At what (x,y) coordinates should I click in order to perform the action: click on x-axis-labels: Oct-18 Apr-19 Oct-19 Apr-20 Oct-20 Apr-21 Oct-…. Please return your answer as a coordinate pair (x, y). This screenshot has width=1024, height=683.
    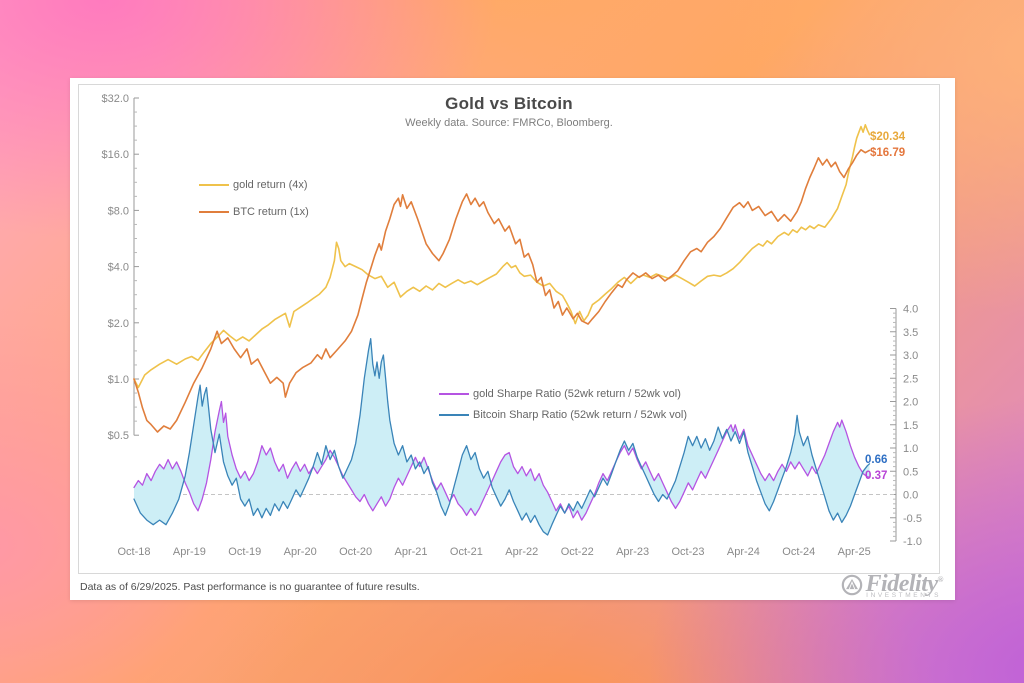
    Looking at the image, I should click on (493, 552).